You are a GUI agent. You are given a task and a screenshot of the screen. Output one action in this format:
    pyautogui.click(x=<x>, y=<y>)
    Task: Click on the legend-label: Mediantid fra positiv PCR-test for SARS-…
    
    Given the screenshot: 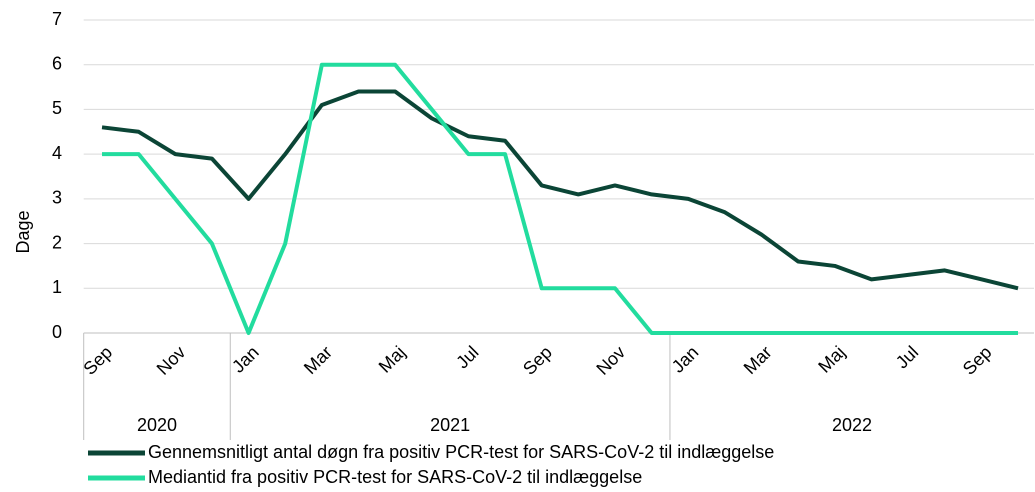 What is the action you would take?
    pyautogui.click(x=395, y=477)
    